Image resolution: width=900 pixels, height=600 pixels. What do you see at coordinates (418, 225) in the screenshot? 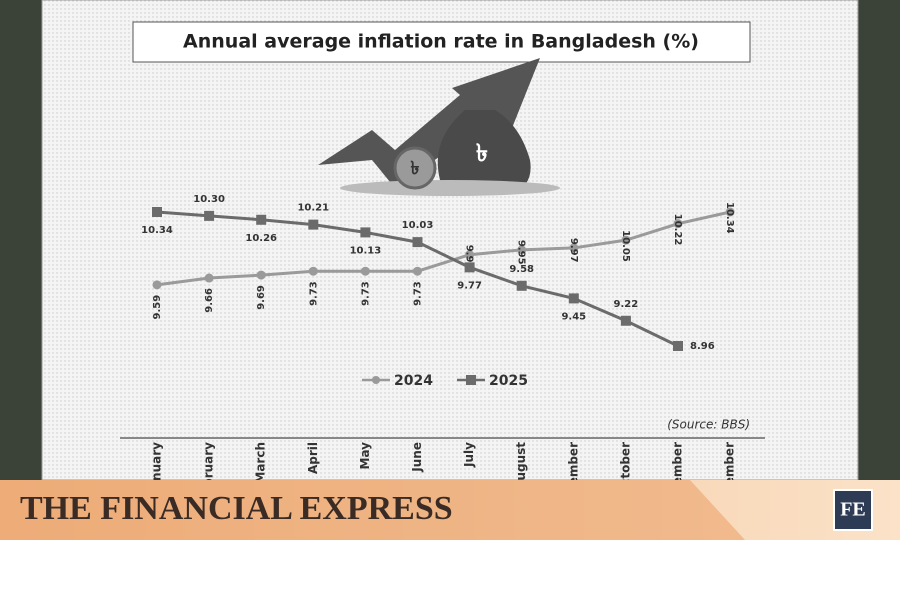
I see `data-label: 10.03` at bounding box center [418, 225].